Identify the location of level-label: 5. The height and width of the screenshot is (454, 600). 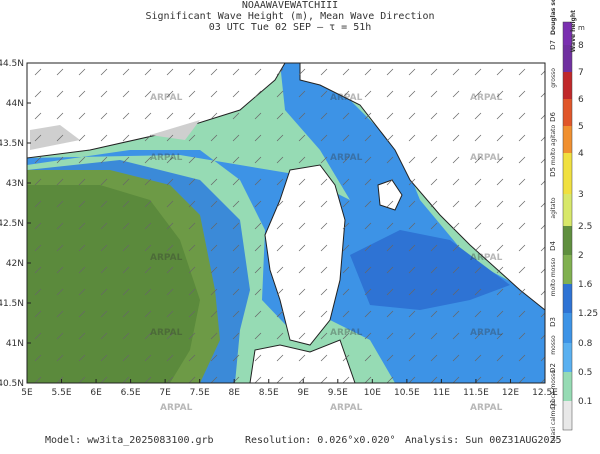
(581, 127).